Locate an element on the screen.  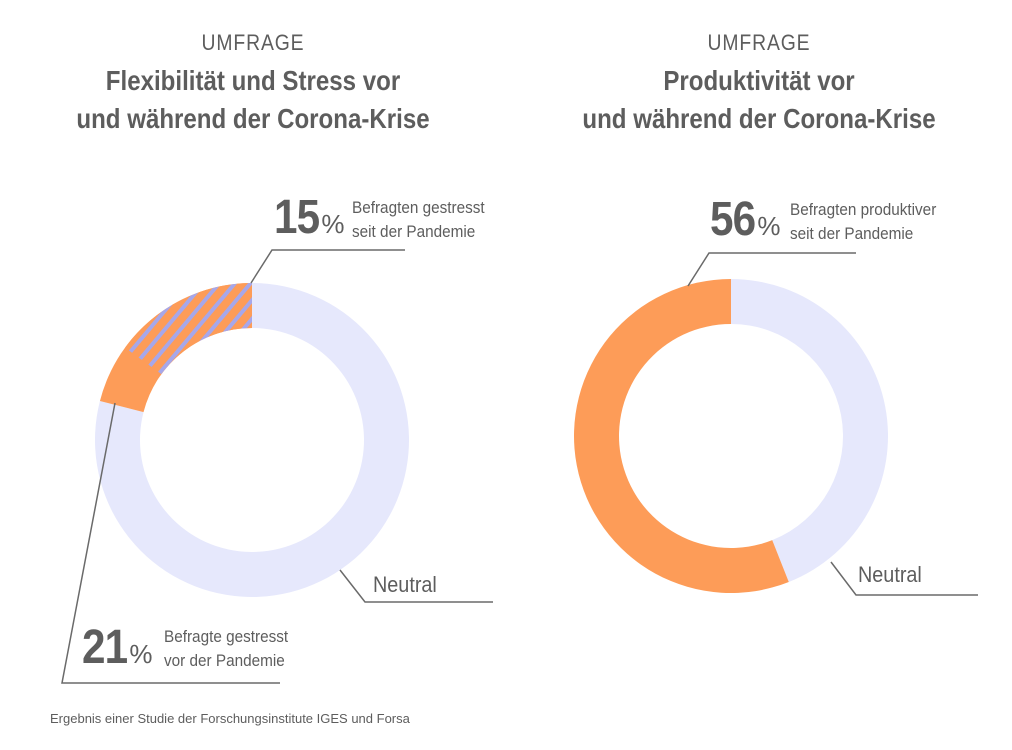
leader-line-neutral-left is located at coordinates (416, 586).